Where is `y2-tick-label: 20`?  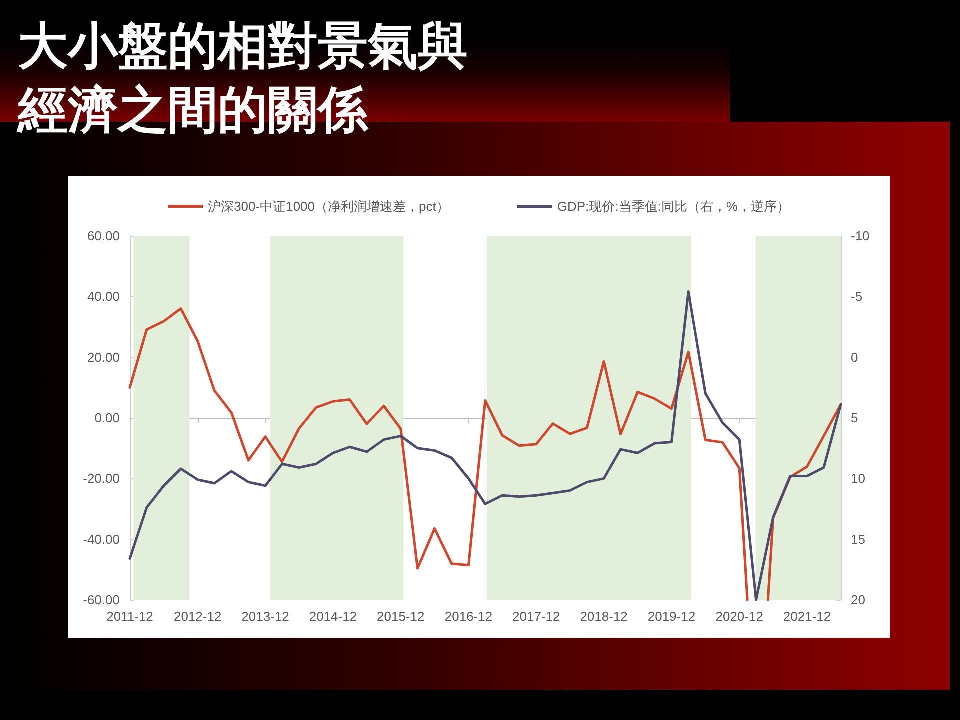 y2-tick-label: 20 is located at coordinates (858, 600).